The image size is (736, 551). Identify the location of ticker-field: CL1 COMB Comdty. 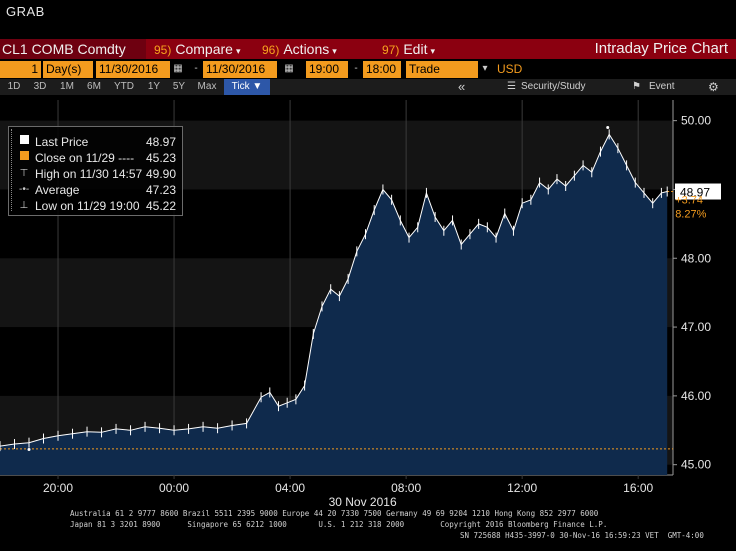
(73, 49).